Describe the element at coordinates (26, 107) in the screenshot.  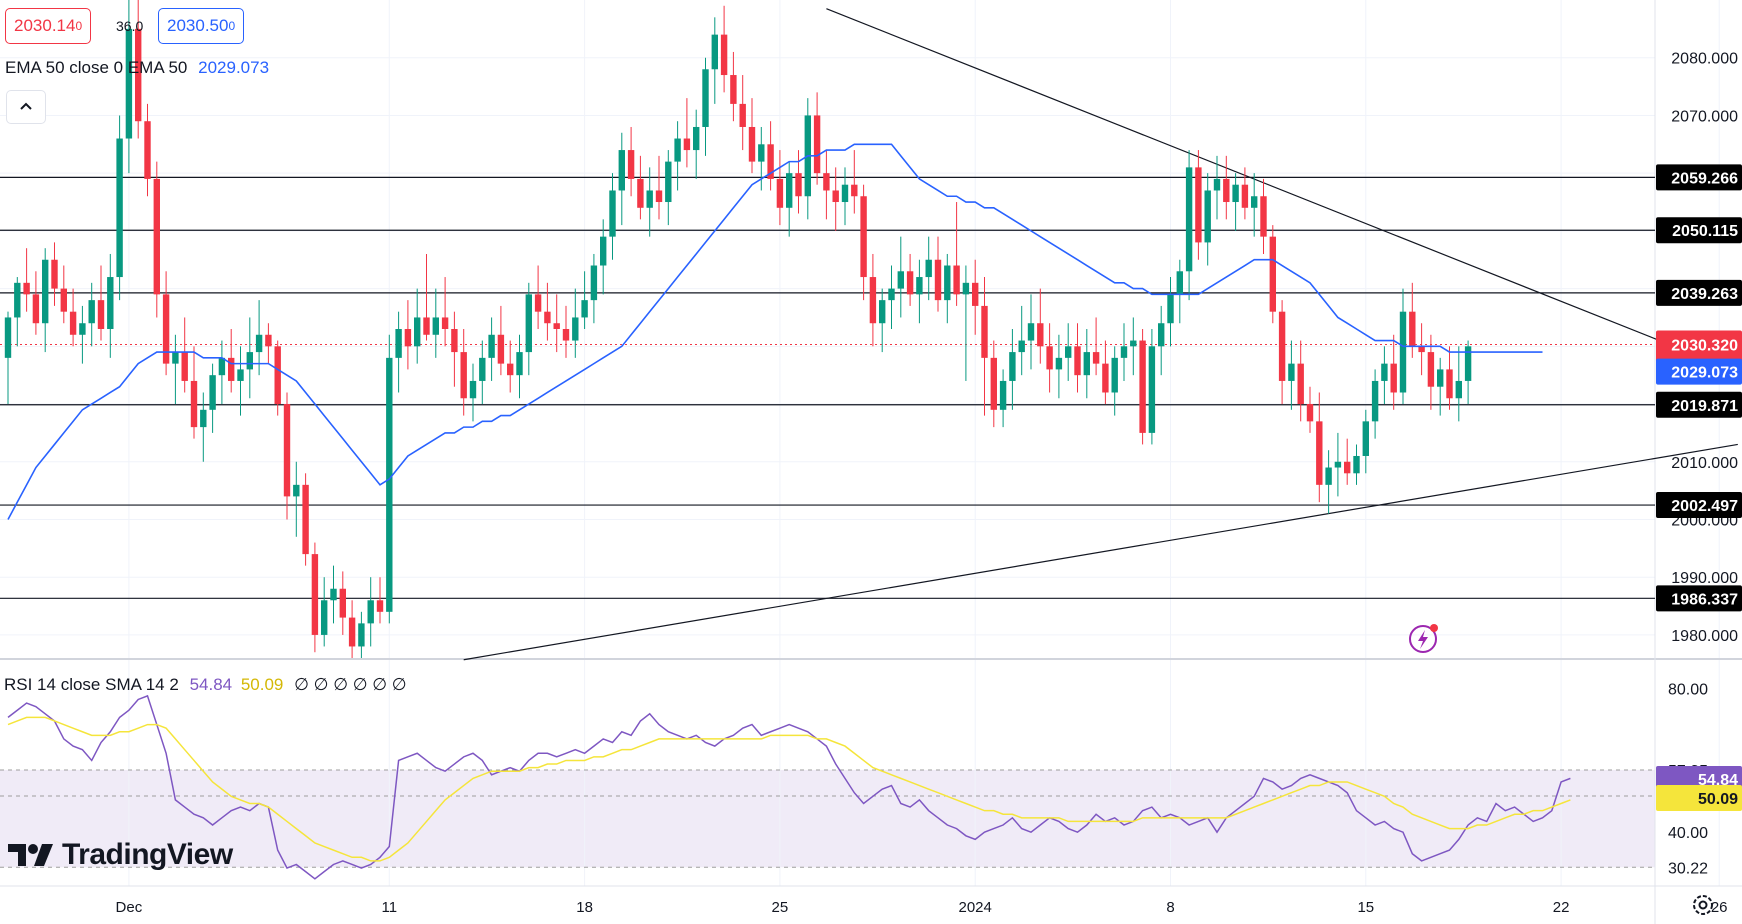
I see `collapse-legend-button` at that location.